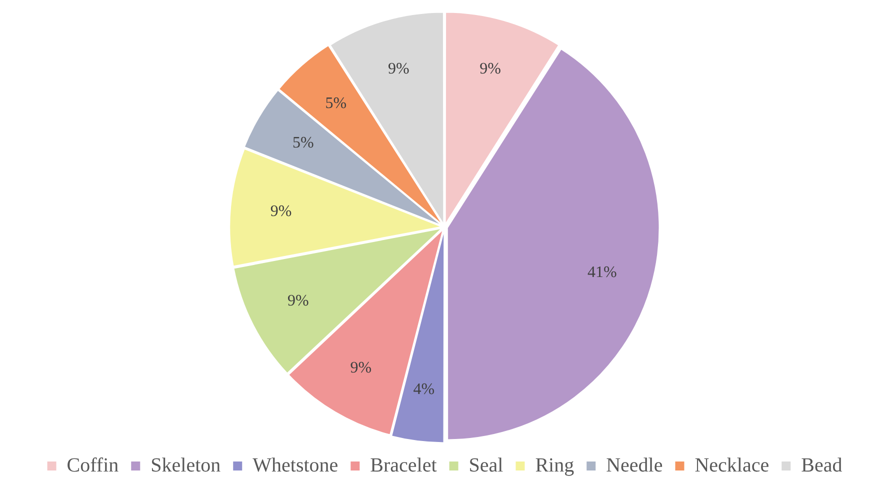 This screenshot has width=889, height=490. I want to click on legend-label: Bracelet, so click(404, 465).